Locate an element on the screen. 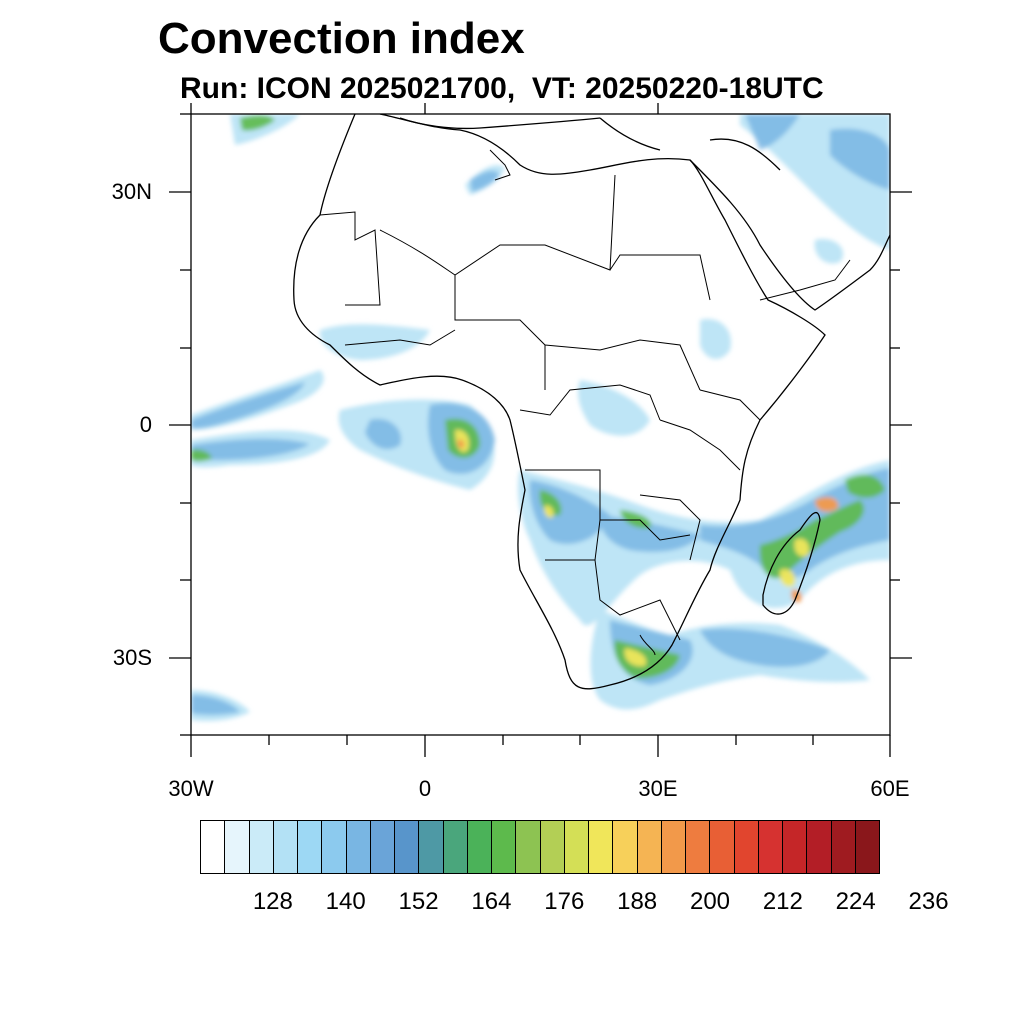  lon-label-60e: 60E is located at coordinates (890, 788).